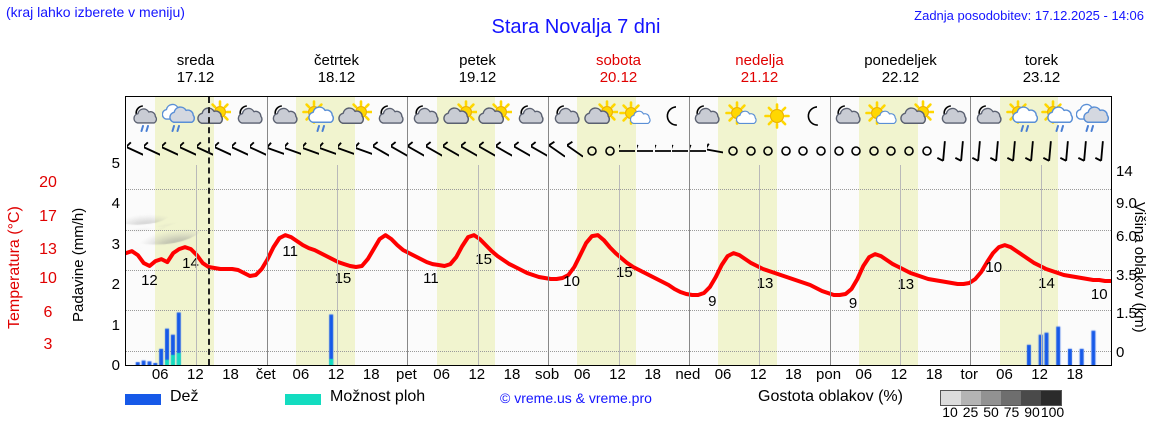 The height and width of the screenshot is (443, 1152). Describe the element at coordinates (115, 244) in the screenshot. I see `precipitation-tick: 3` at that location.